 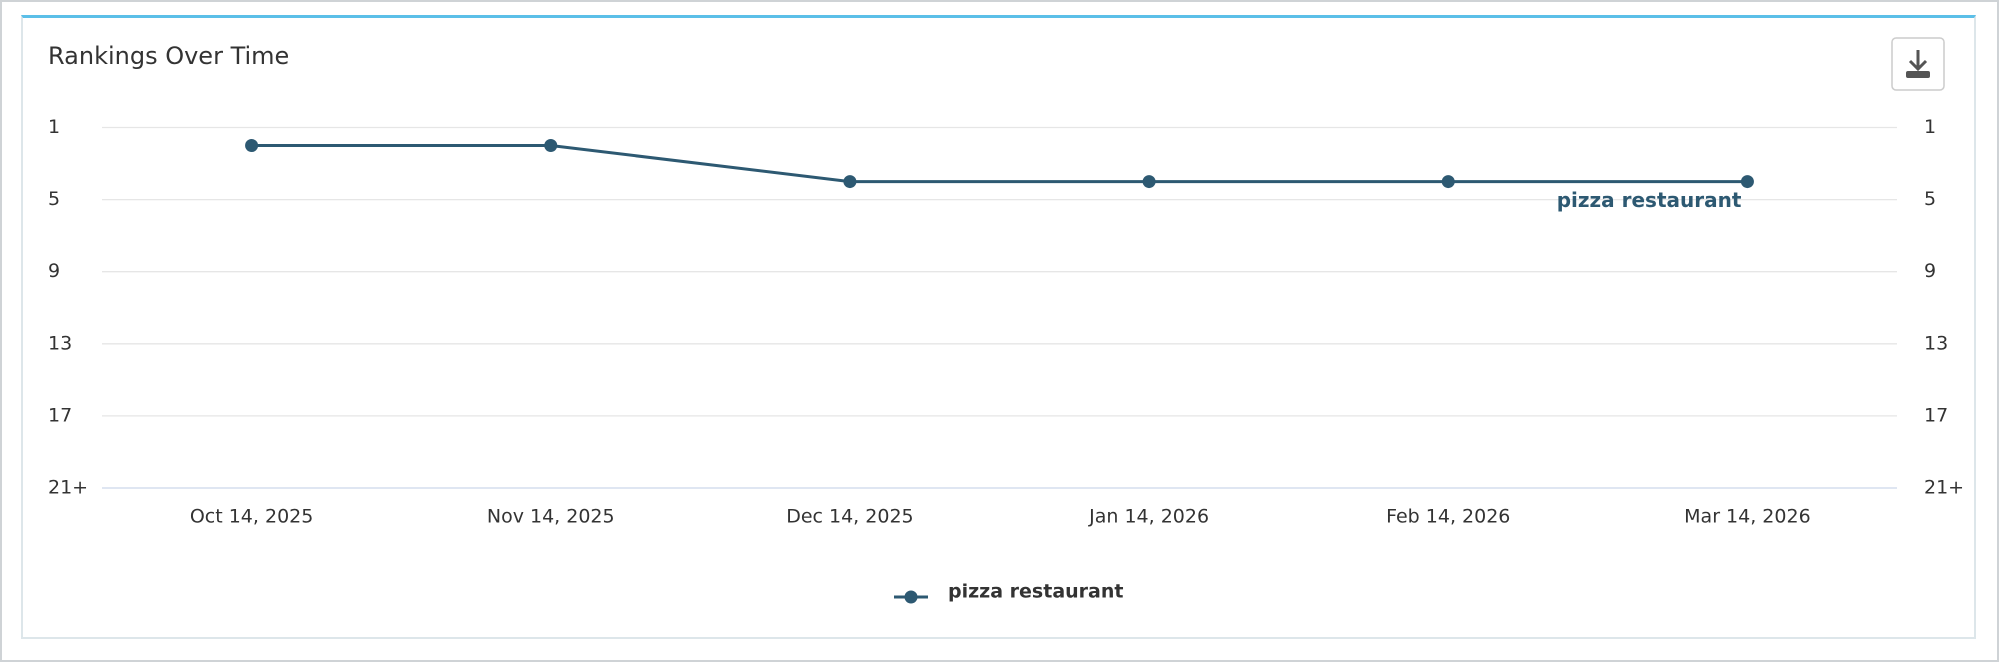 I want to click on y2-tick-label: 17, so click(x=1936, y=415).